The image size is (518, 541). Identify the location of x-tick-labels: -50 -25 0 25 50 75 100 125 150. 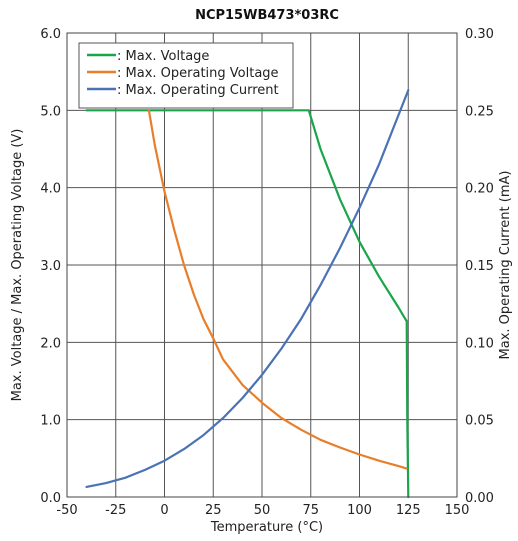
(262, 510).